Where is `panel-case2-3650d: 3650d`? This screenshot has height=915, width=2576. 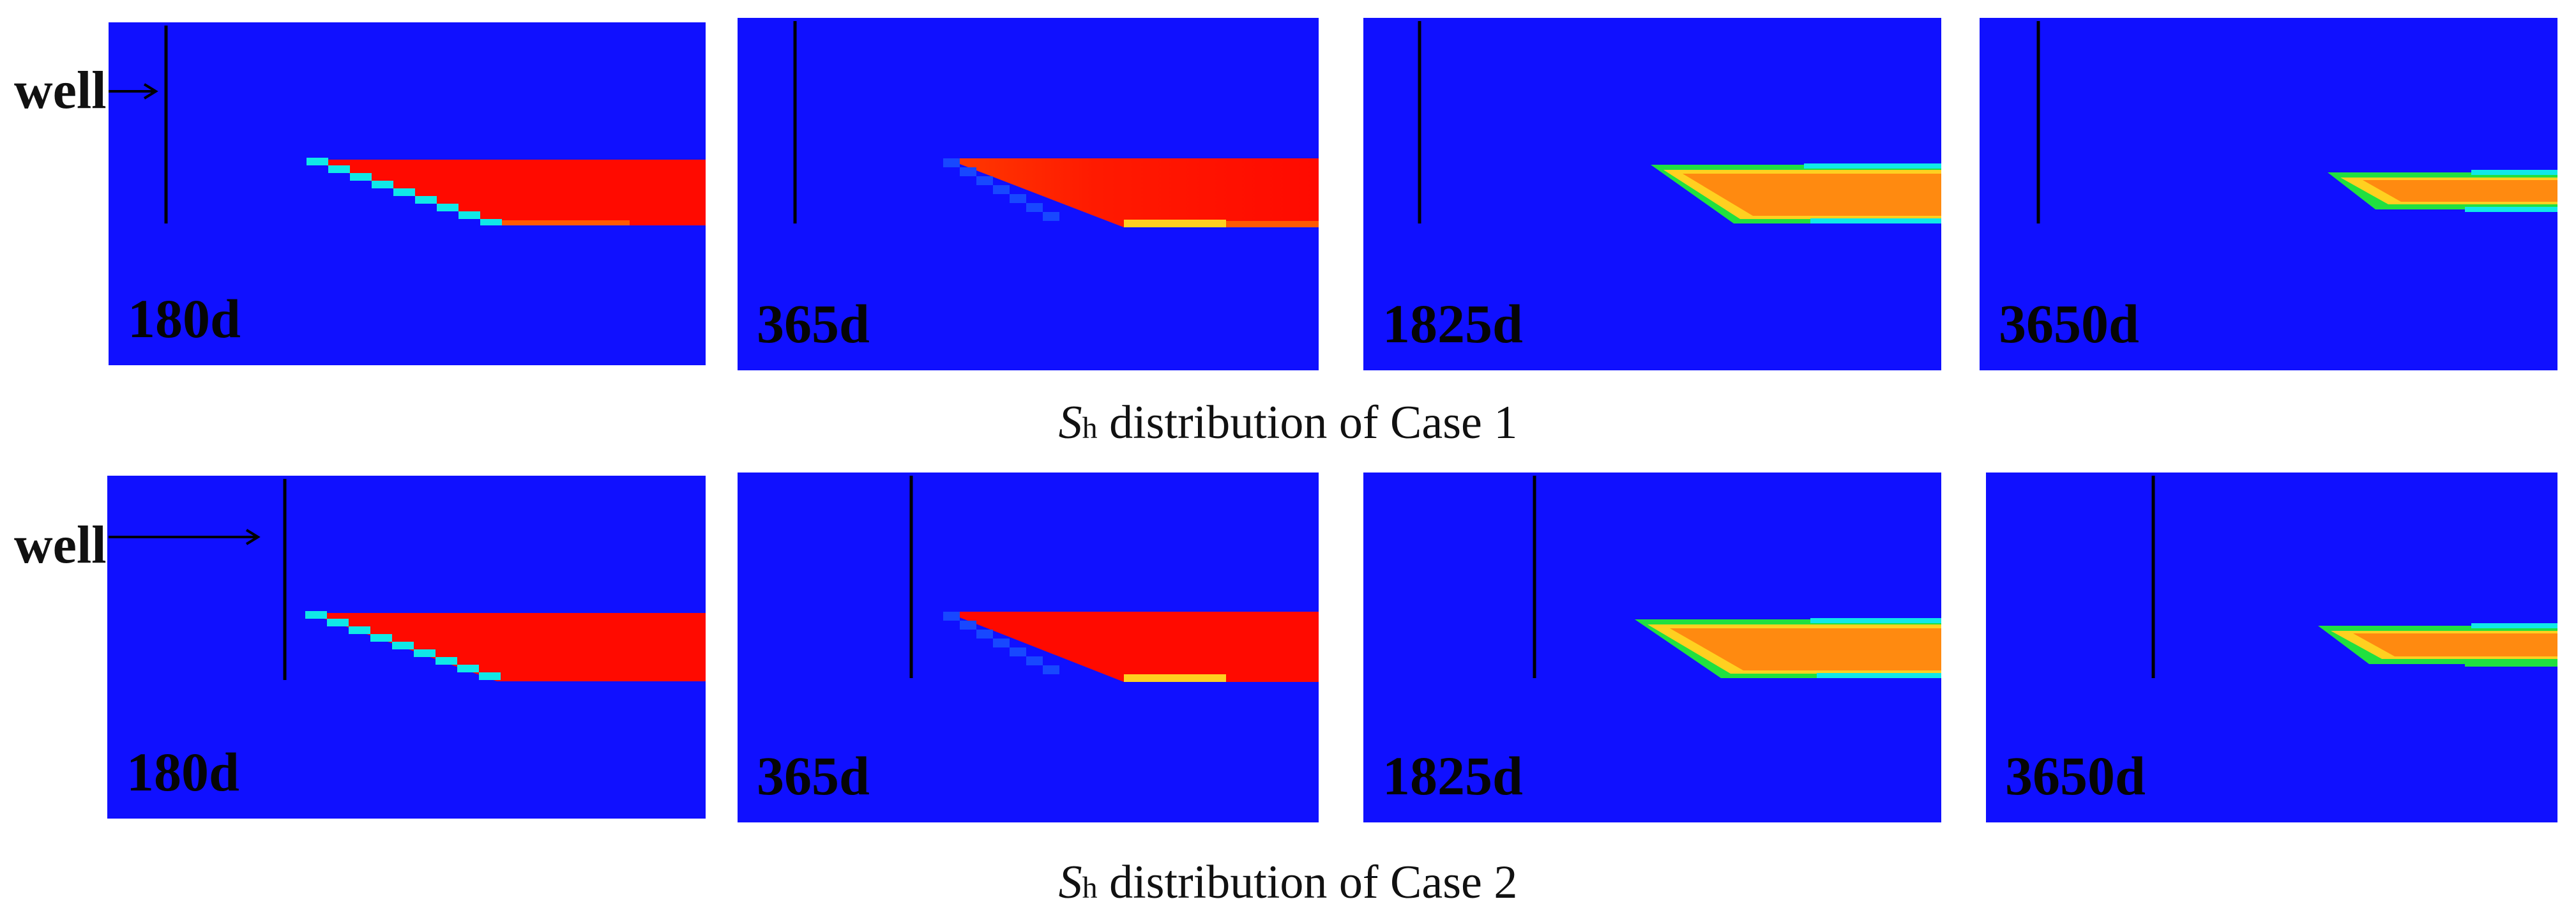
panel-case2-3650d: 3650d is located at coordinates (2272, 647).